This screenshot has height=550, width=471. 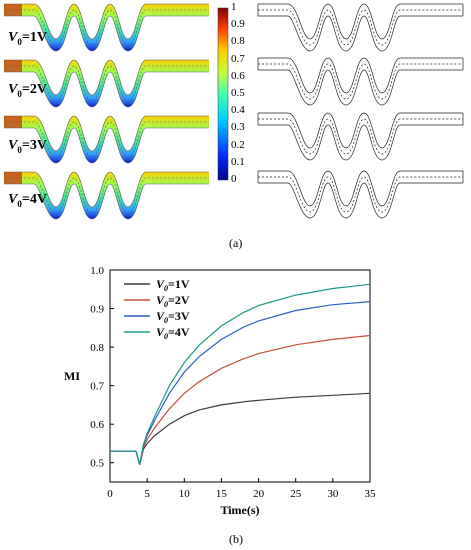 I want to click on x-tick-label: 10, so click(x=185, y=494).